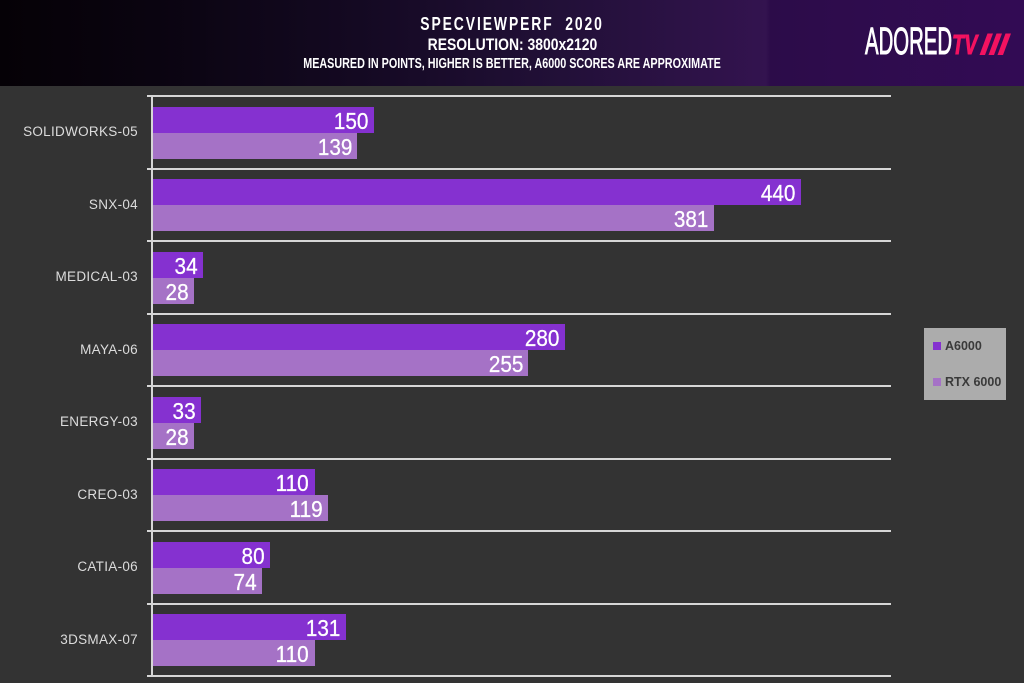 The height and width of the screenshot is (683, 1024). What do you see at coordinates (965, 45) in the screenshot?
I see `svg-text: TV` at bounding box center [965, 45].